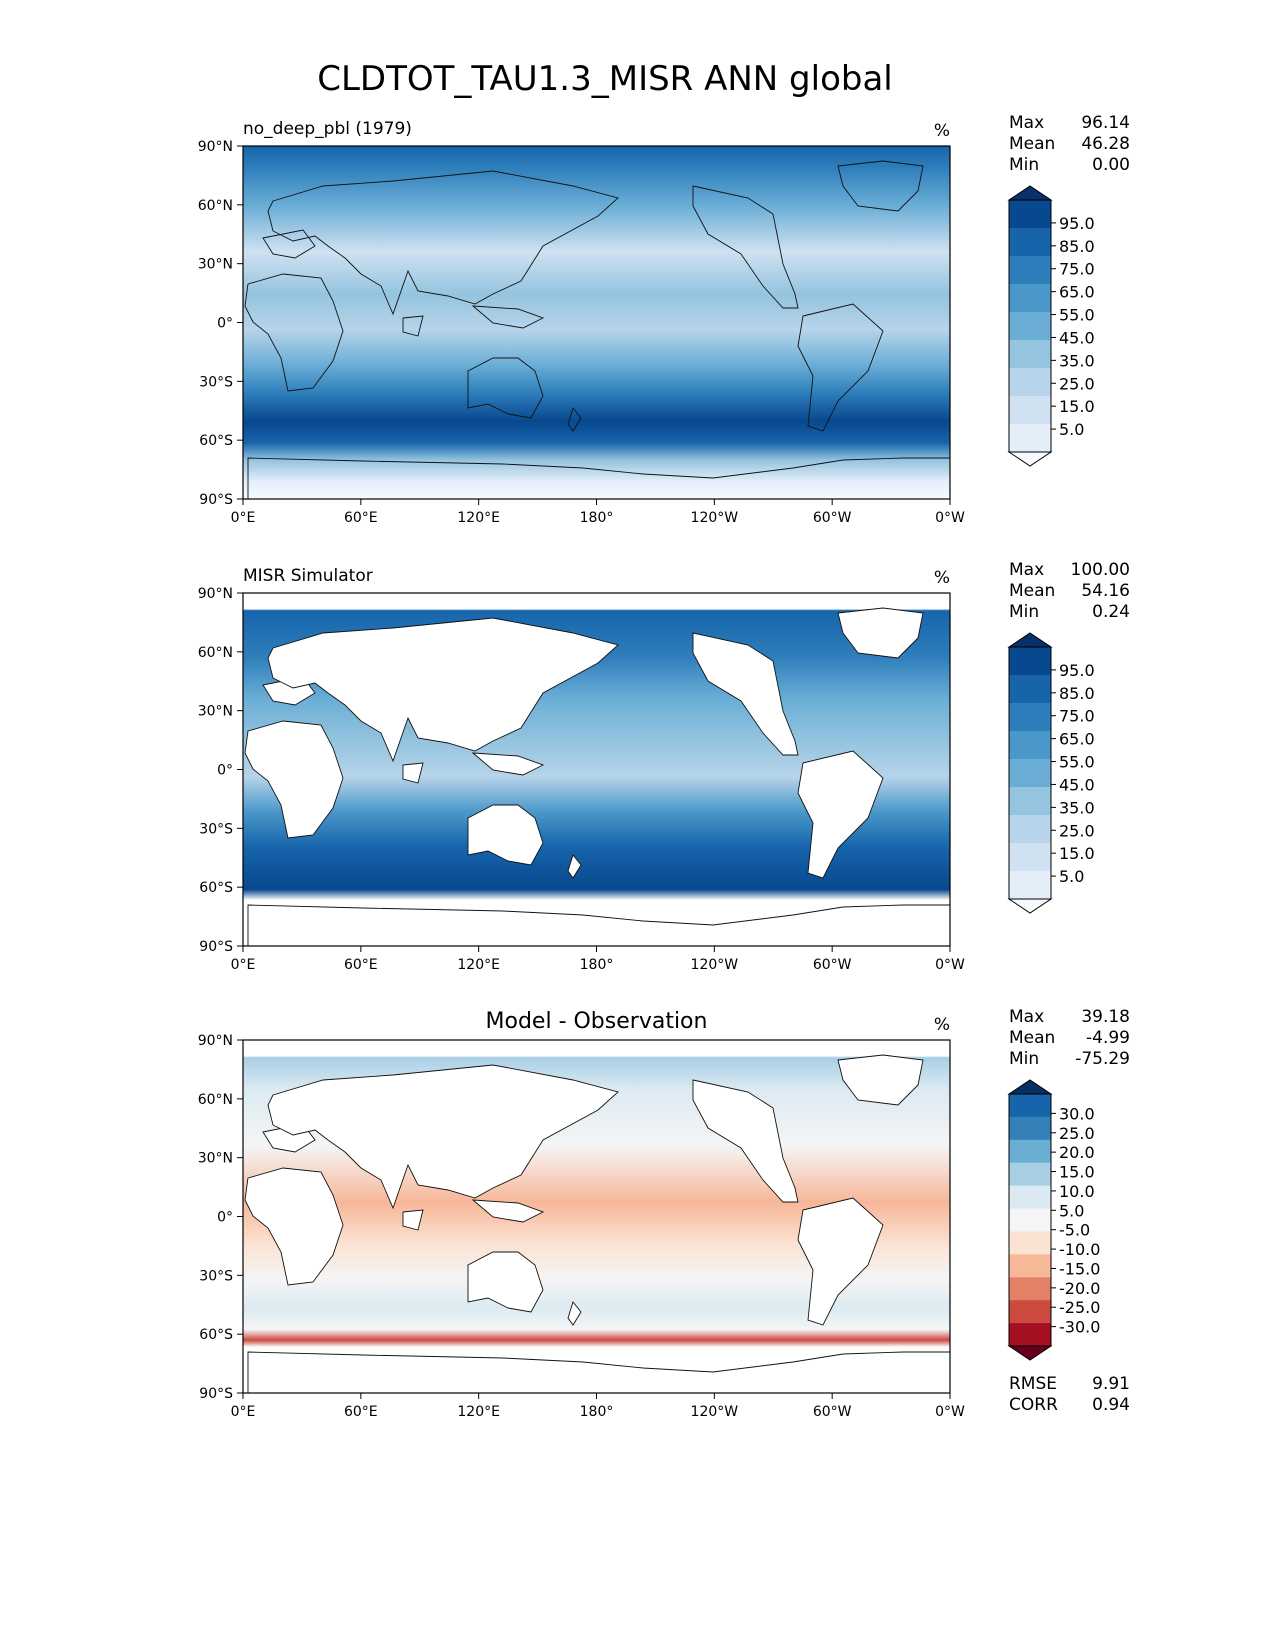 The image size is (1275, 1650). I want to click on colorbar-label: -30.0, so click(1079, 1327).